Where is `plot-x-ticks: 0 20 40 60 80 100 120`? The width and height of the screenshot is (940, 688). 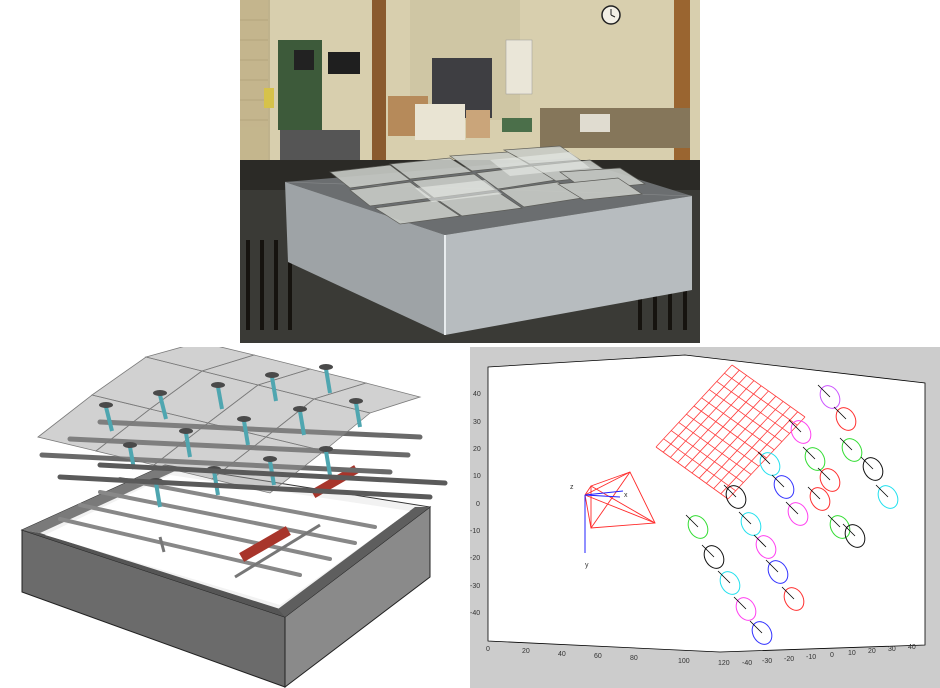 plot-x-ticks: 0 20 40 60 80 100 120 is located at coordinates (608, 656).